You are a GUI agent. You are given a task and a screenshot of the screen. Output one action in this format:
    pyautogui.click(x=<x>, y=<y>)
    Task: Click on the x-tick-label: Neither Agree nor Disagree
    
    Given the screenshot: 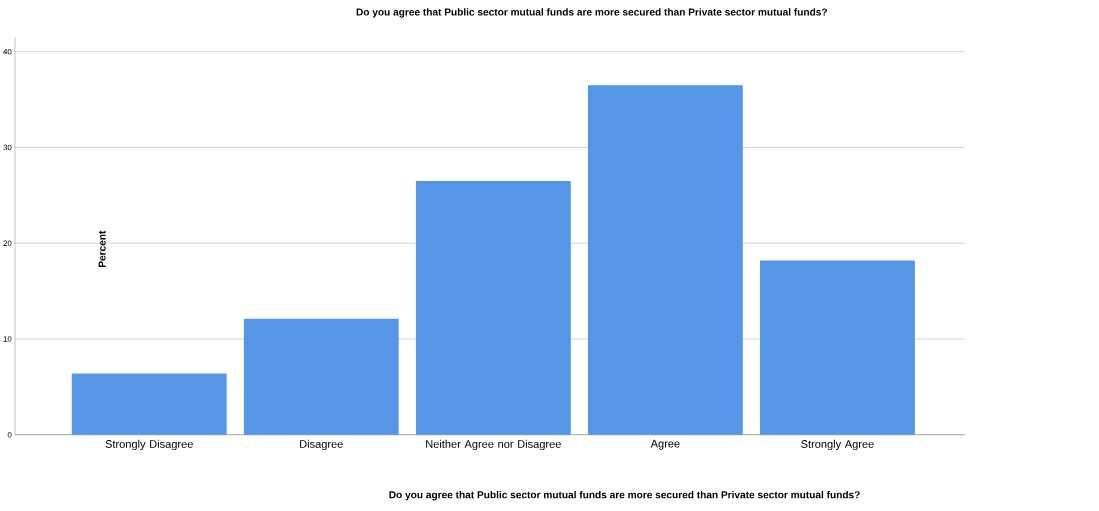 What is the action you would take?
    pyautogui.click(x=493, y=444)
    